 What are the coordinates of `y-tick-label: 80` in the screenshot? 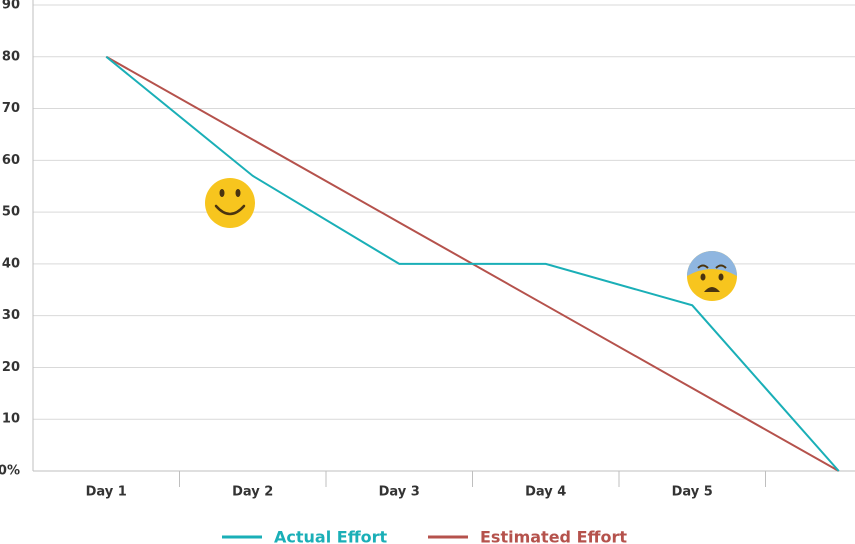 It's located at (11, 56).